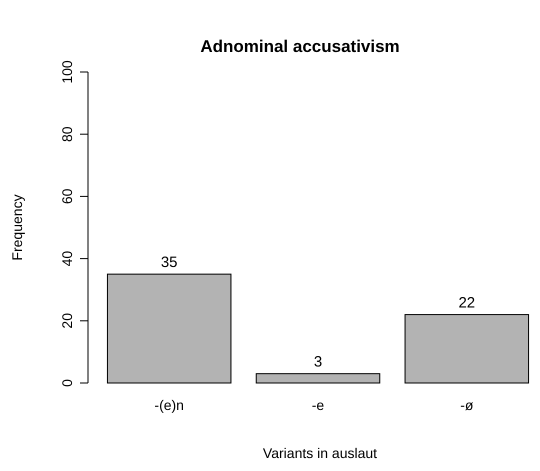 The image size is (540, 471). What do you see at coordinates (67, 258) in the screenshot?
I see `y-tick-label: 40` at bounding box center [67, 258].